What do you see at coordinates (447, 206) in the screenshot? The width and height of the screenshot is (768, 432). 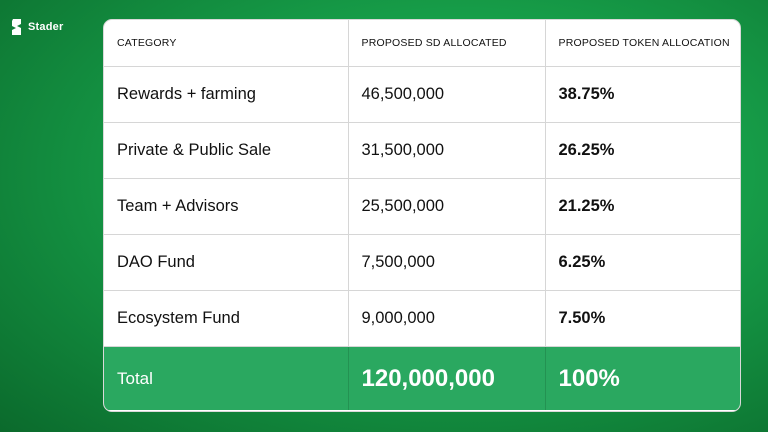 I see `cell-sd-allocated: 25,500,000` at bounding box center [447, 206].